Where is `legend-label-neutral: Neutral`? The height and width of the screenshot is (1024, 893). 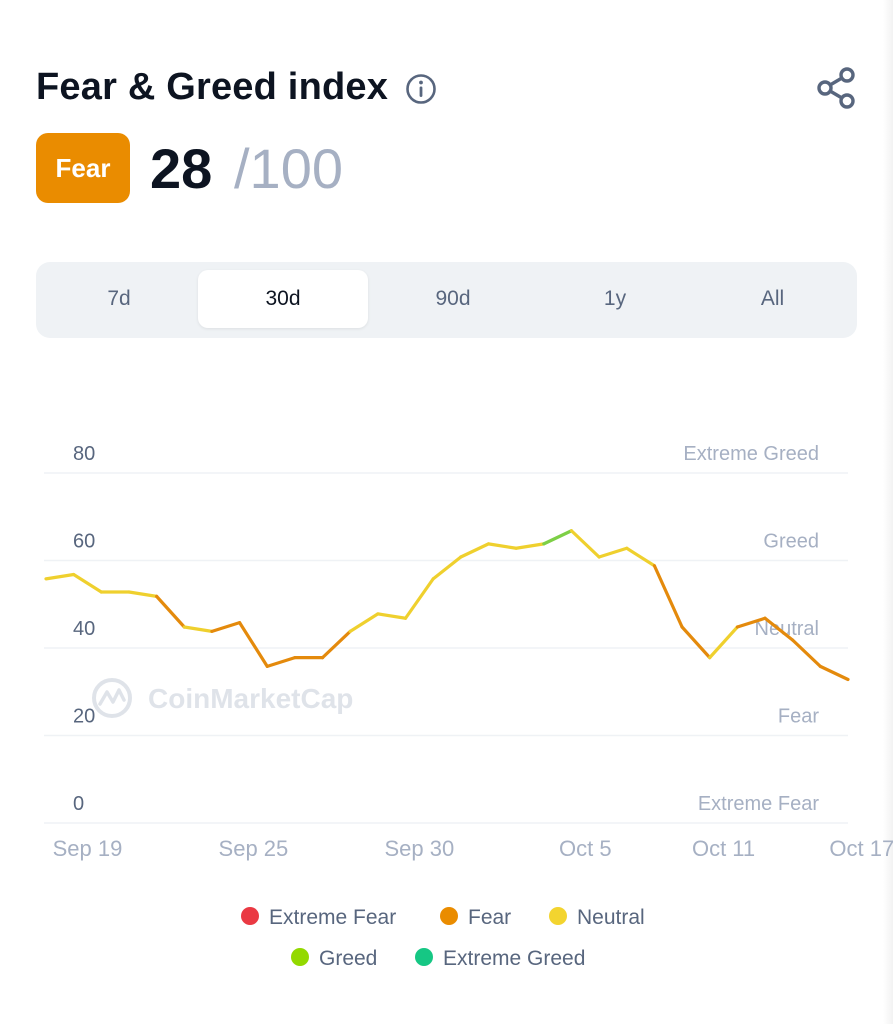 legend-label-neutral: Neutral is located at coordinates (611, 917).